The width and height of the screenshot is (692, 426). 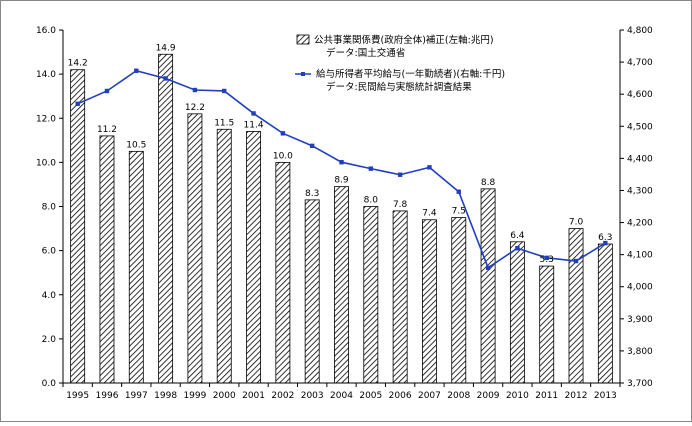 I want to click on x-tick-label: 2008, so click(x=458, y=396).